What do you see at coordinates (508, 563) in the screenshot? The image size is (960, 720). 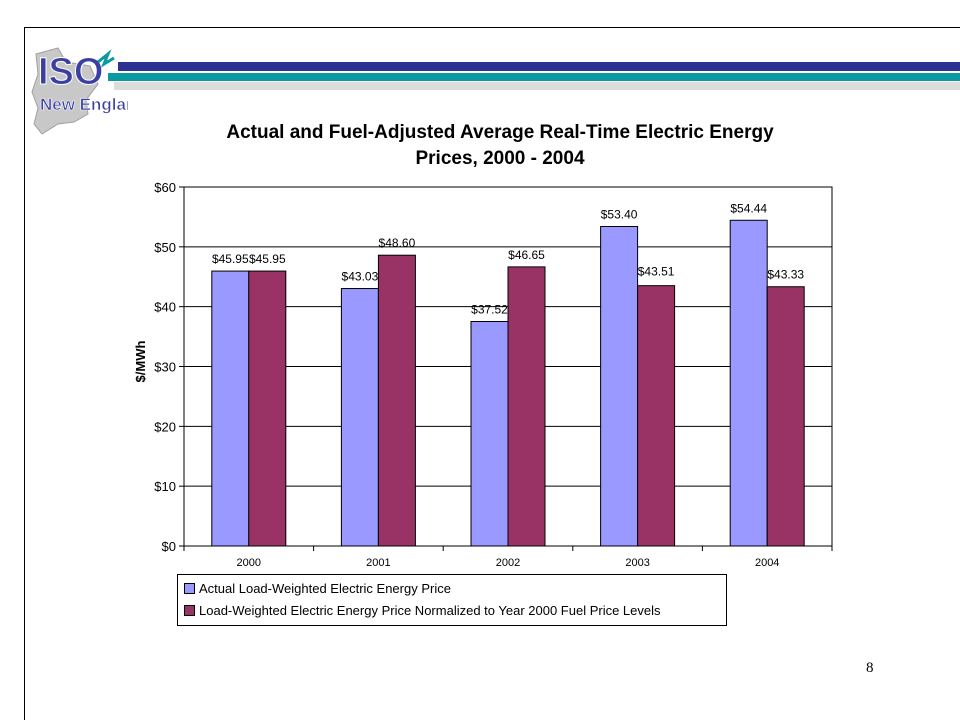 I see `x-tick-label: 2002` at bounding box center [508, 563].